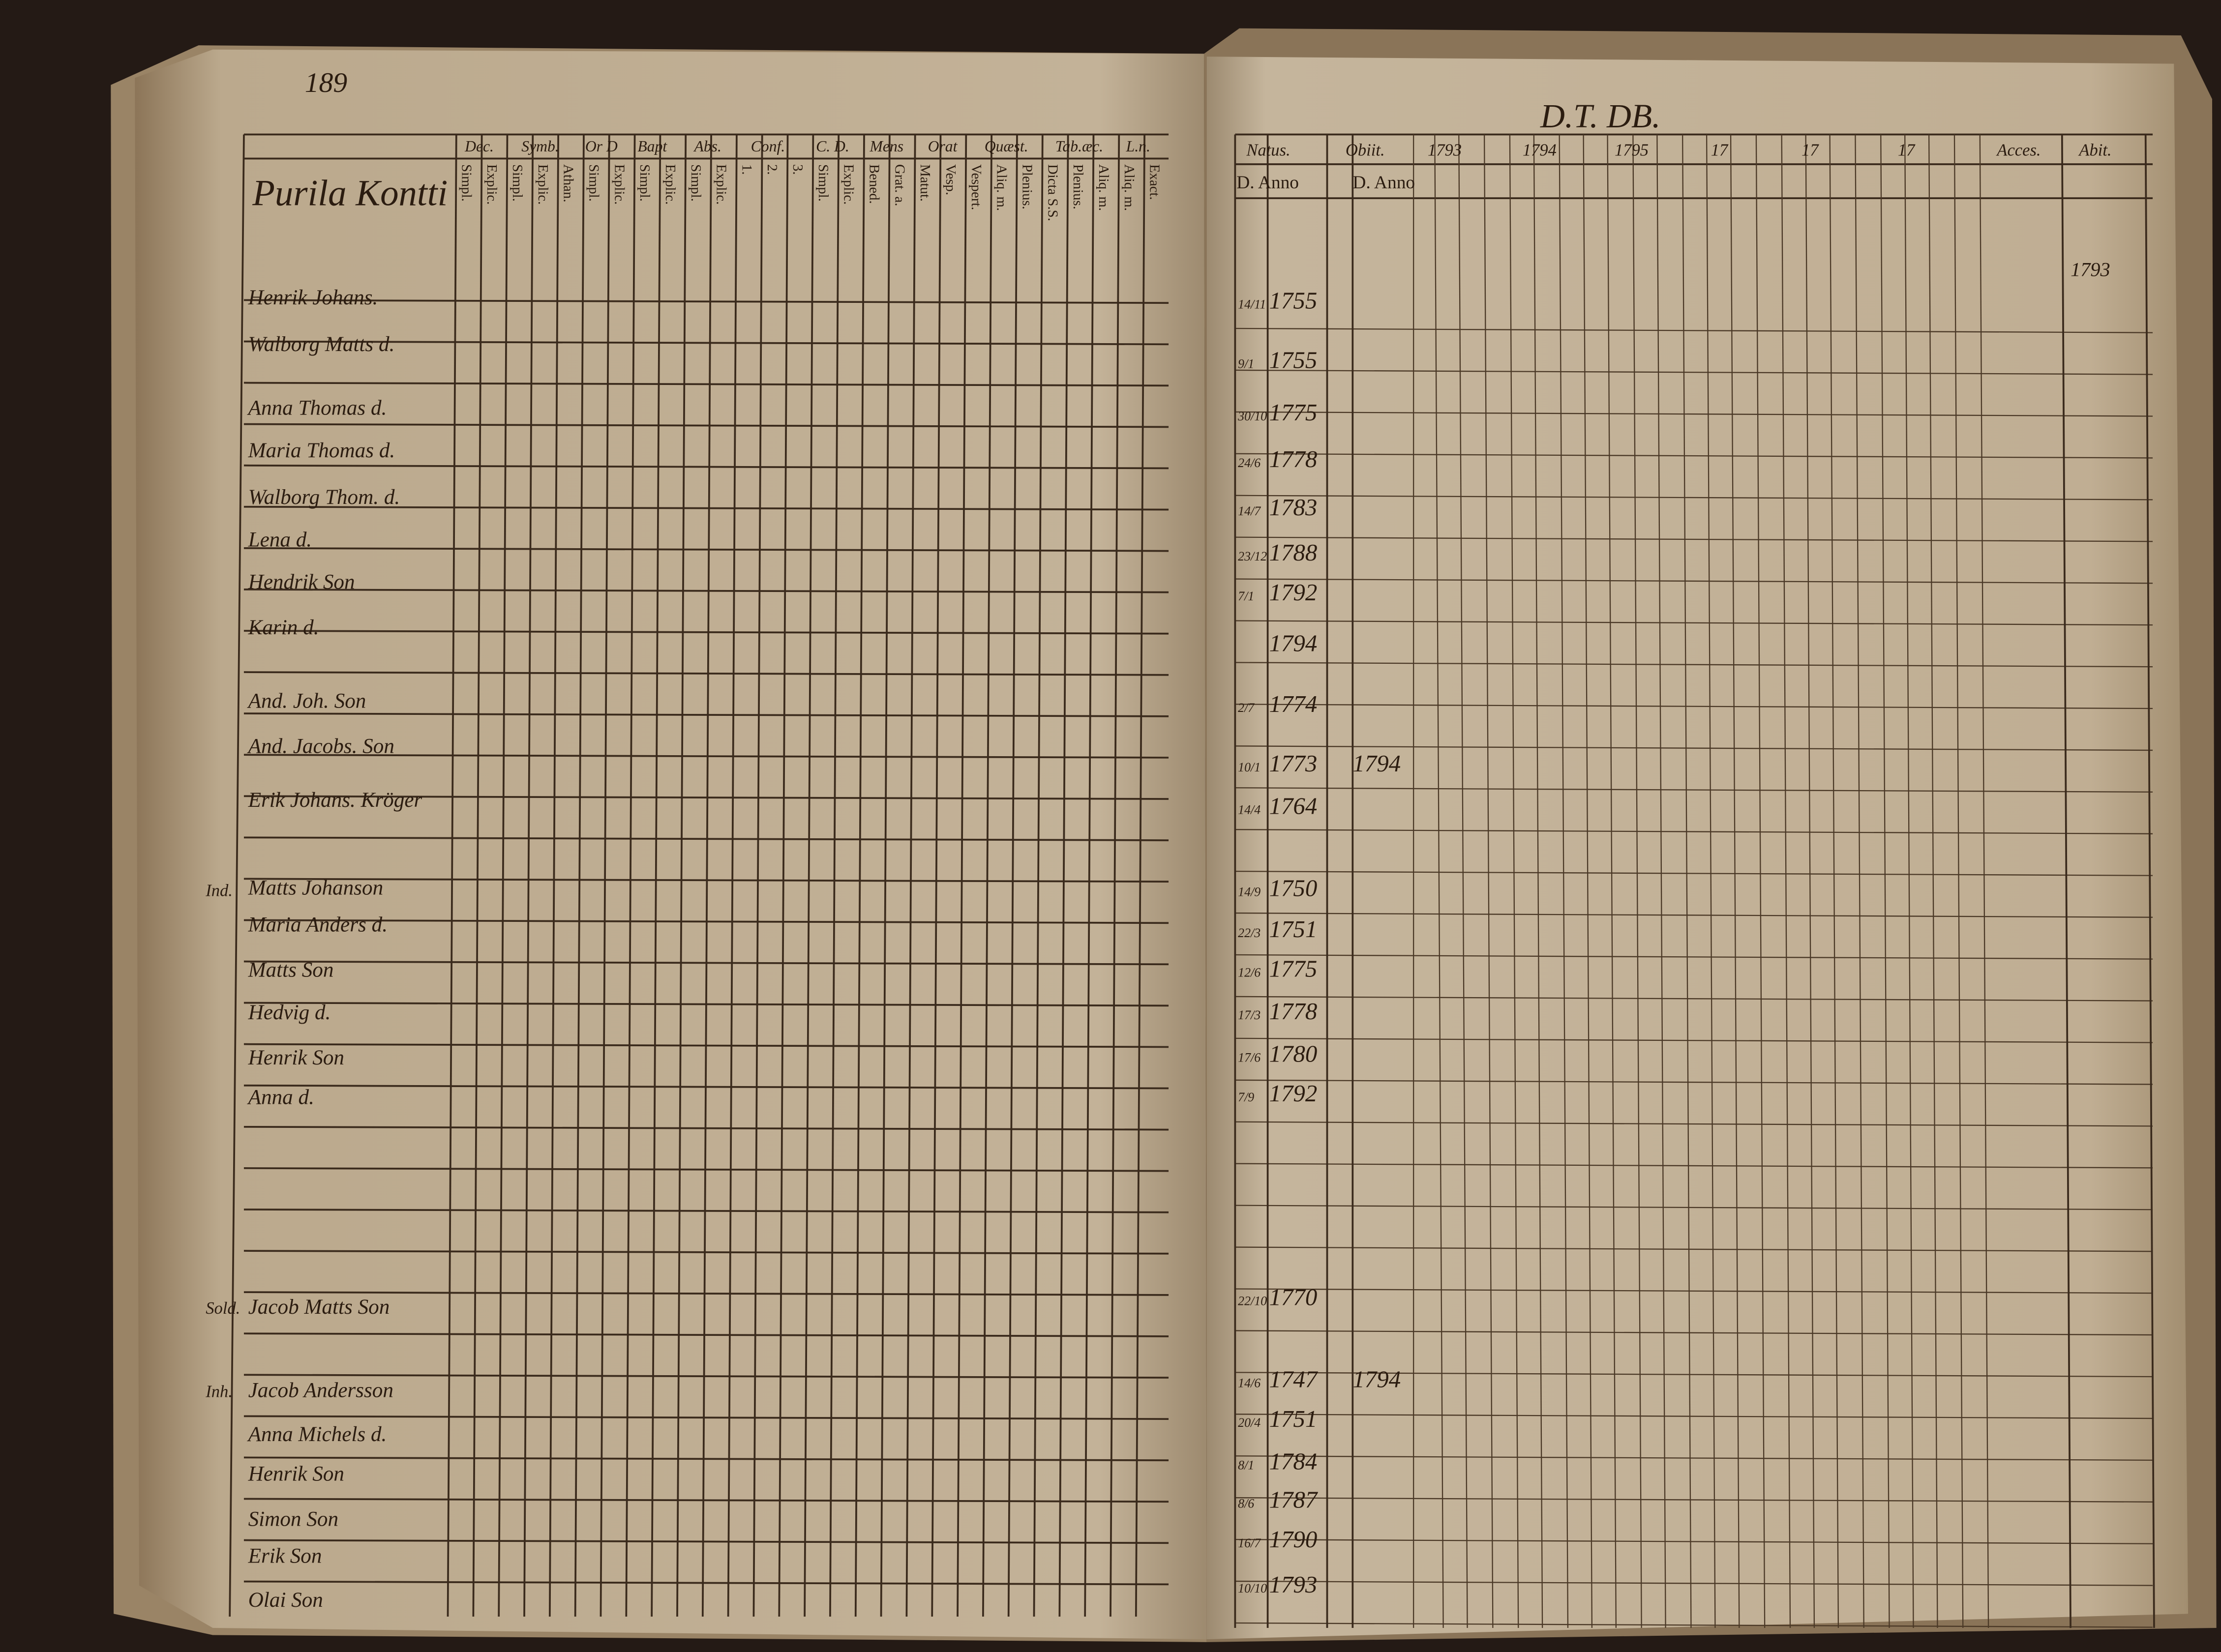 This screenshot has width=2221, height=1652. I want to click on birth-day: 14/7, so click(1249, 511).